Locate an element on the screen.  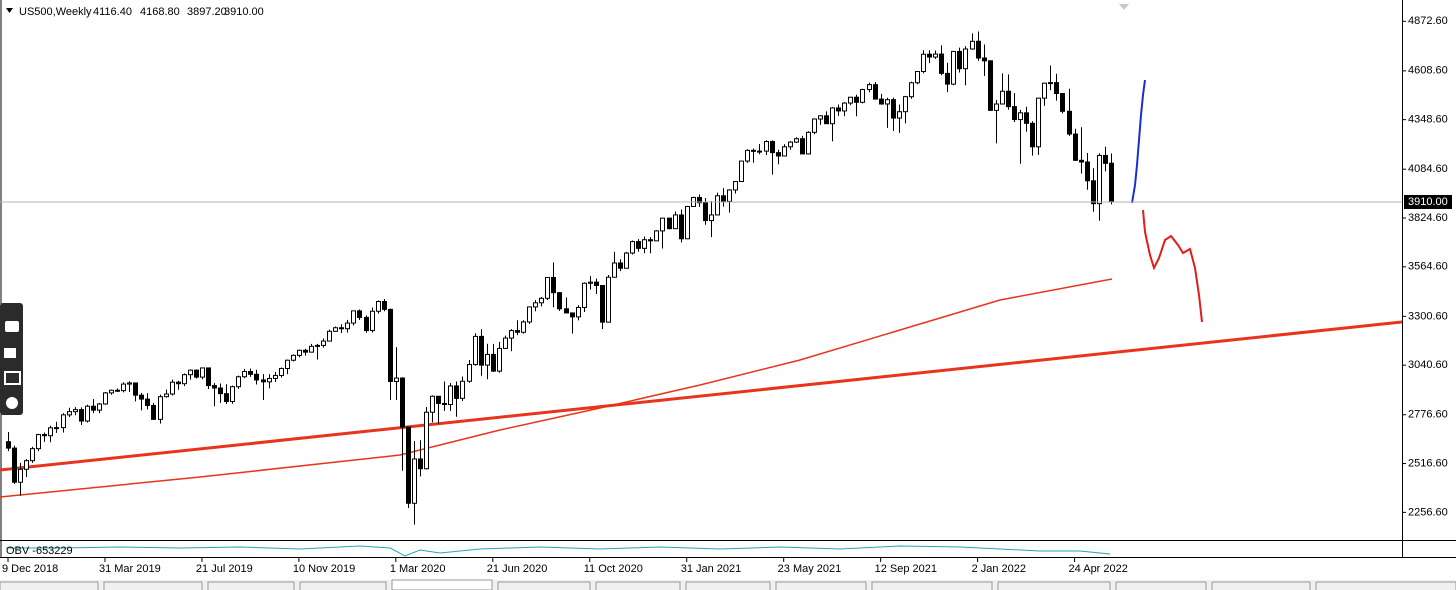
y-tick-label: 4608.60 is located at coordinates (1428, 71).